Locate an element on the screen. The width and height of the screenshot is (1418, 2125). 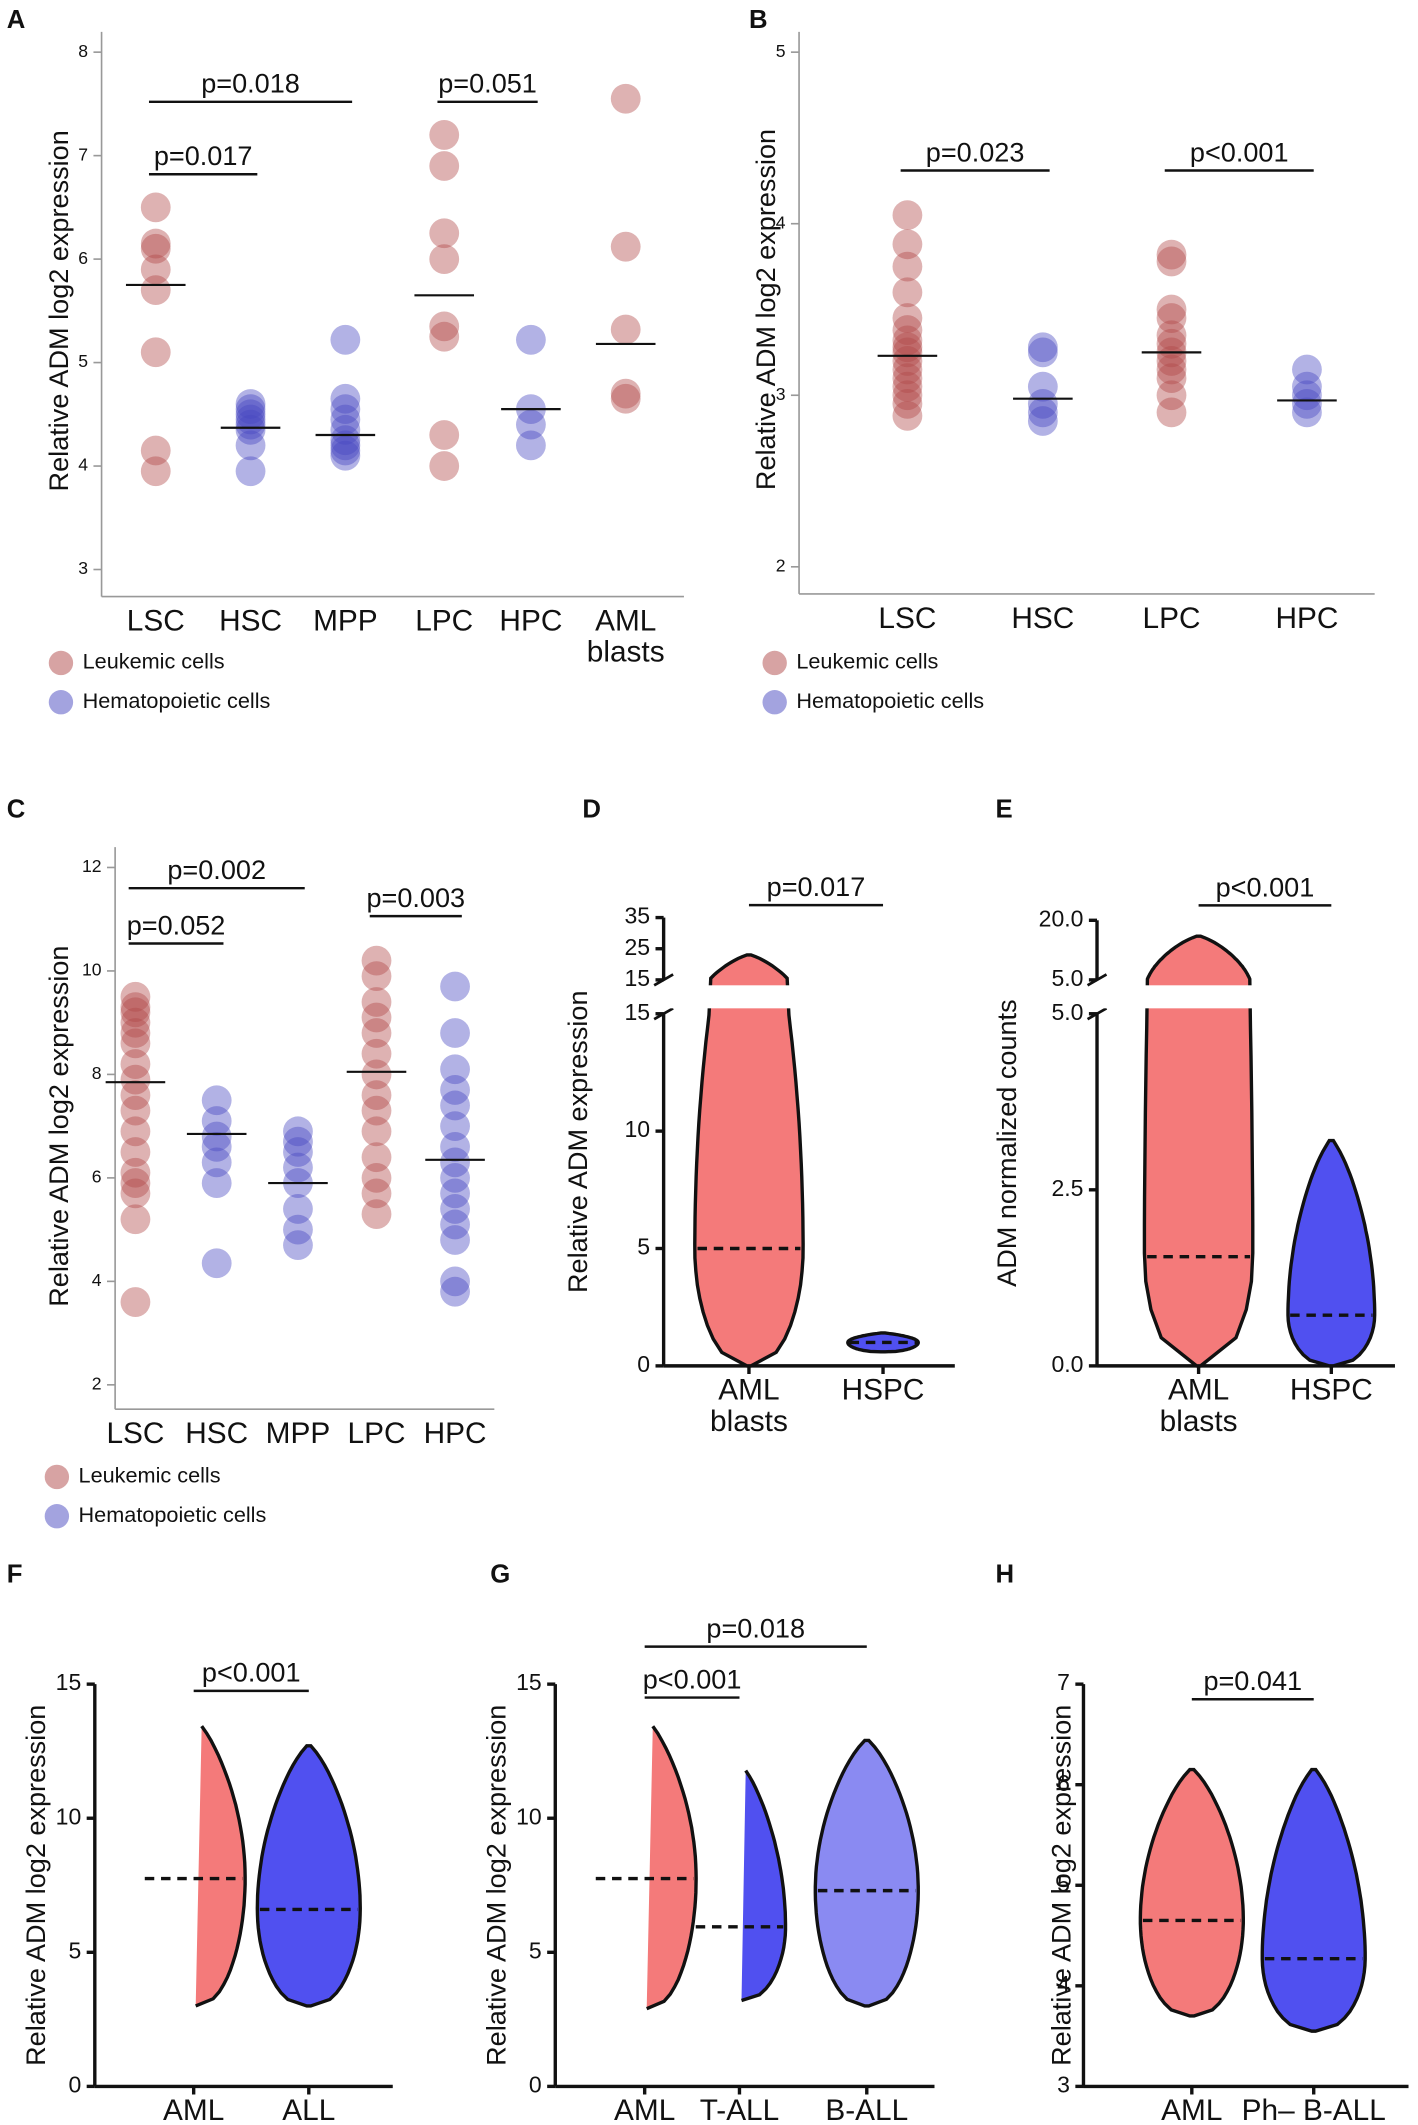
p-value: p=0.003 is located at coordinates (415, 897).